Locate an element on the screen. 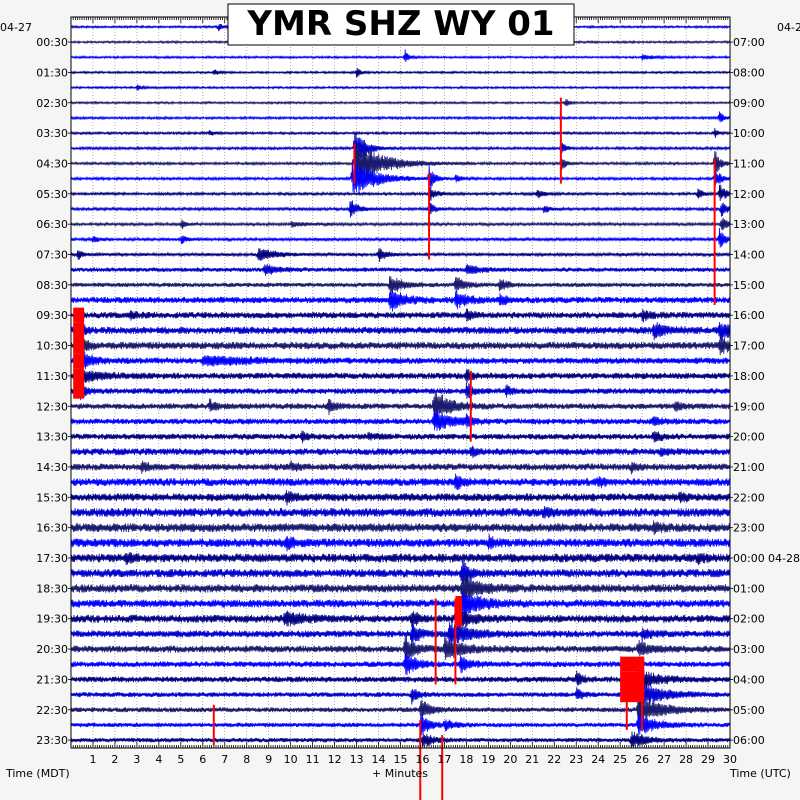  x-tick-label: 8 is located at coordinates (246, 759).